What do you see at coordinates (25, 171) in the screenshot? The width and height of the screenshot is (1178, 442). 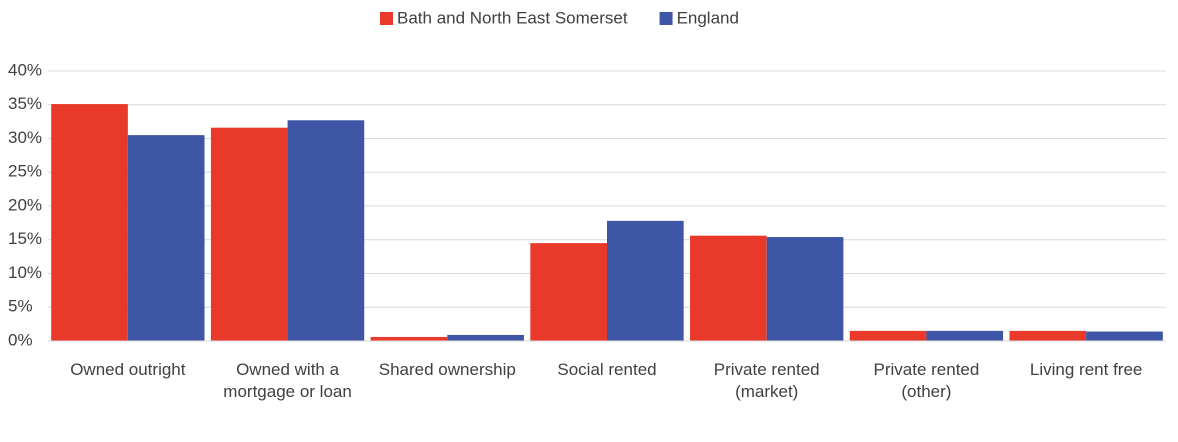 I see `y-tick-label: 25%` at bounding box center [25, 171].